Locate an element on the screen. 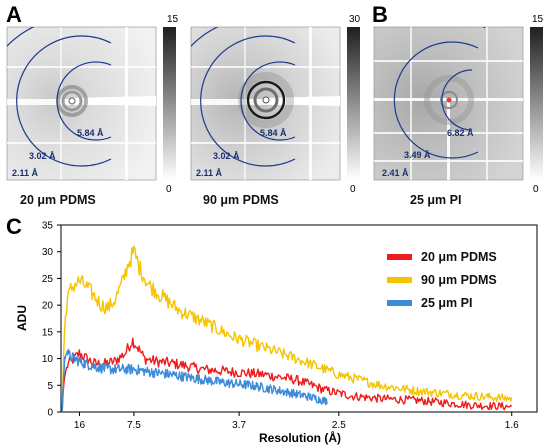 The width and height of the screenshot is (550, 448). x-tick-label: 7.5 is located at coordinates (134, 425).